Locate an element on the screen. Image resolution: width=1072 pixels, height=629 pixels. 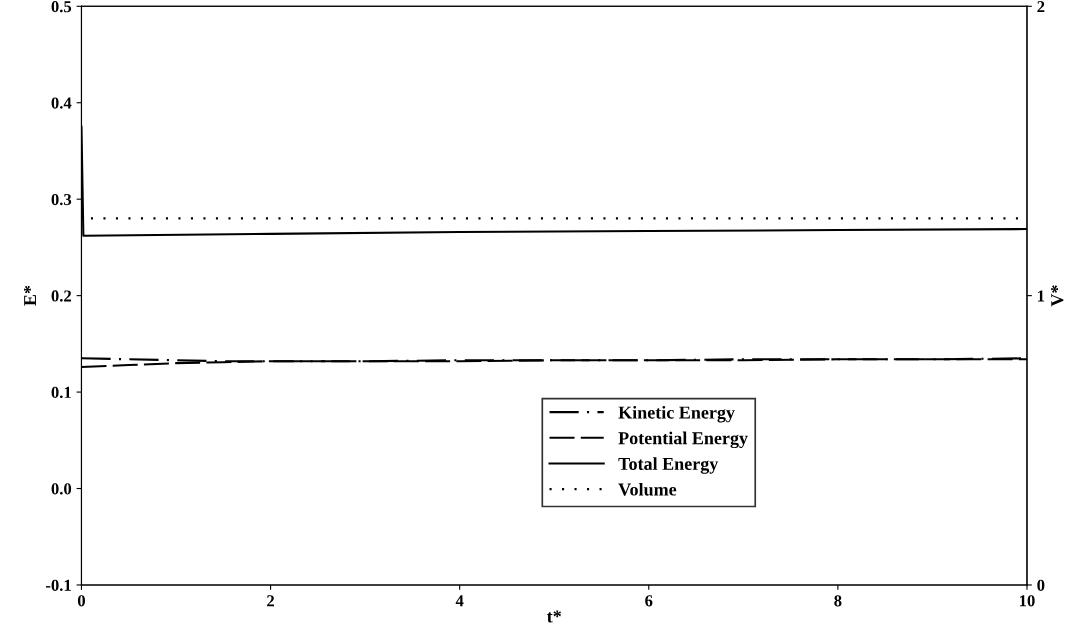
legend-label: Volume is located at coordinates (647, 489).